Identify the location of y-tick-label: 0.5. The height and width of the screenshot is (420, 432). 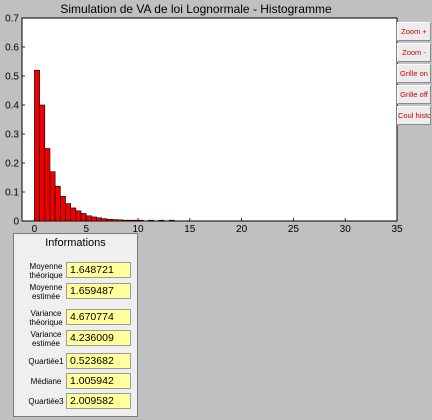
(12, 77).